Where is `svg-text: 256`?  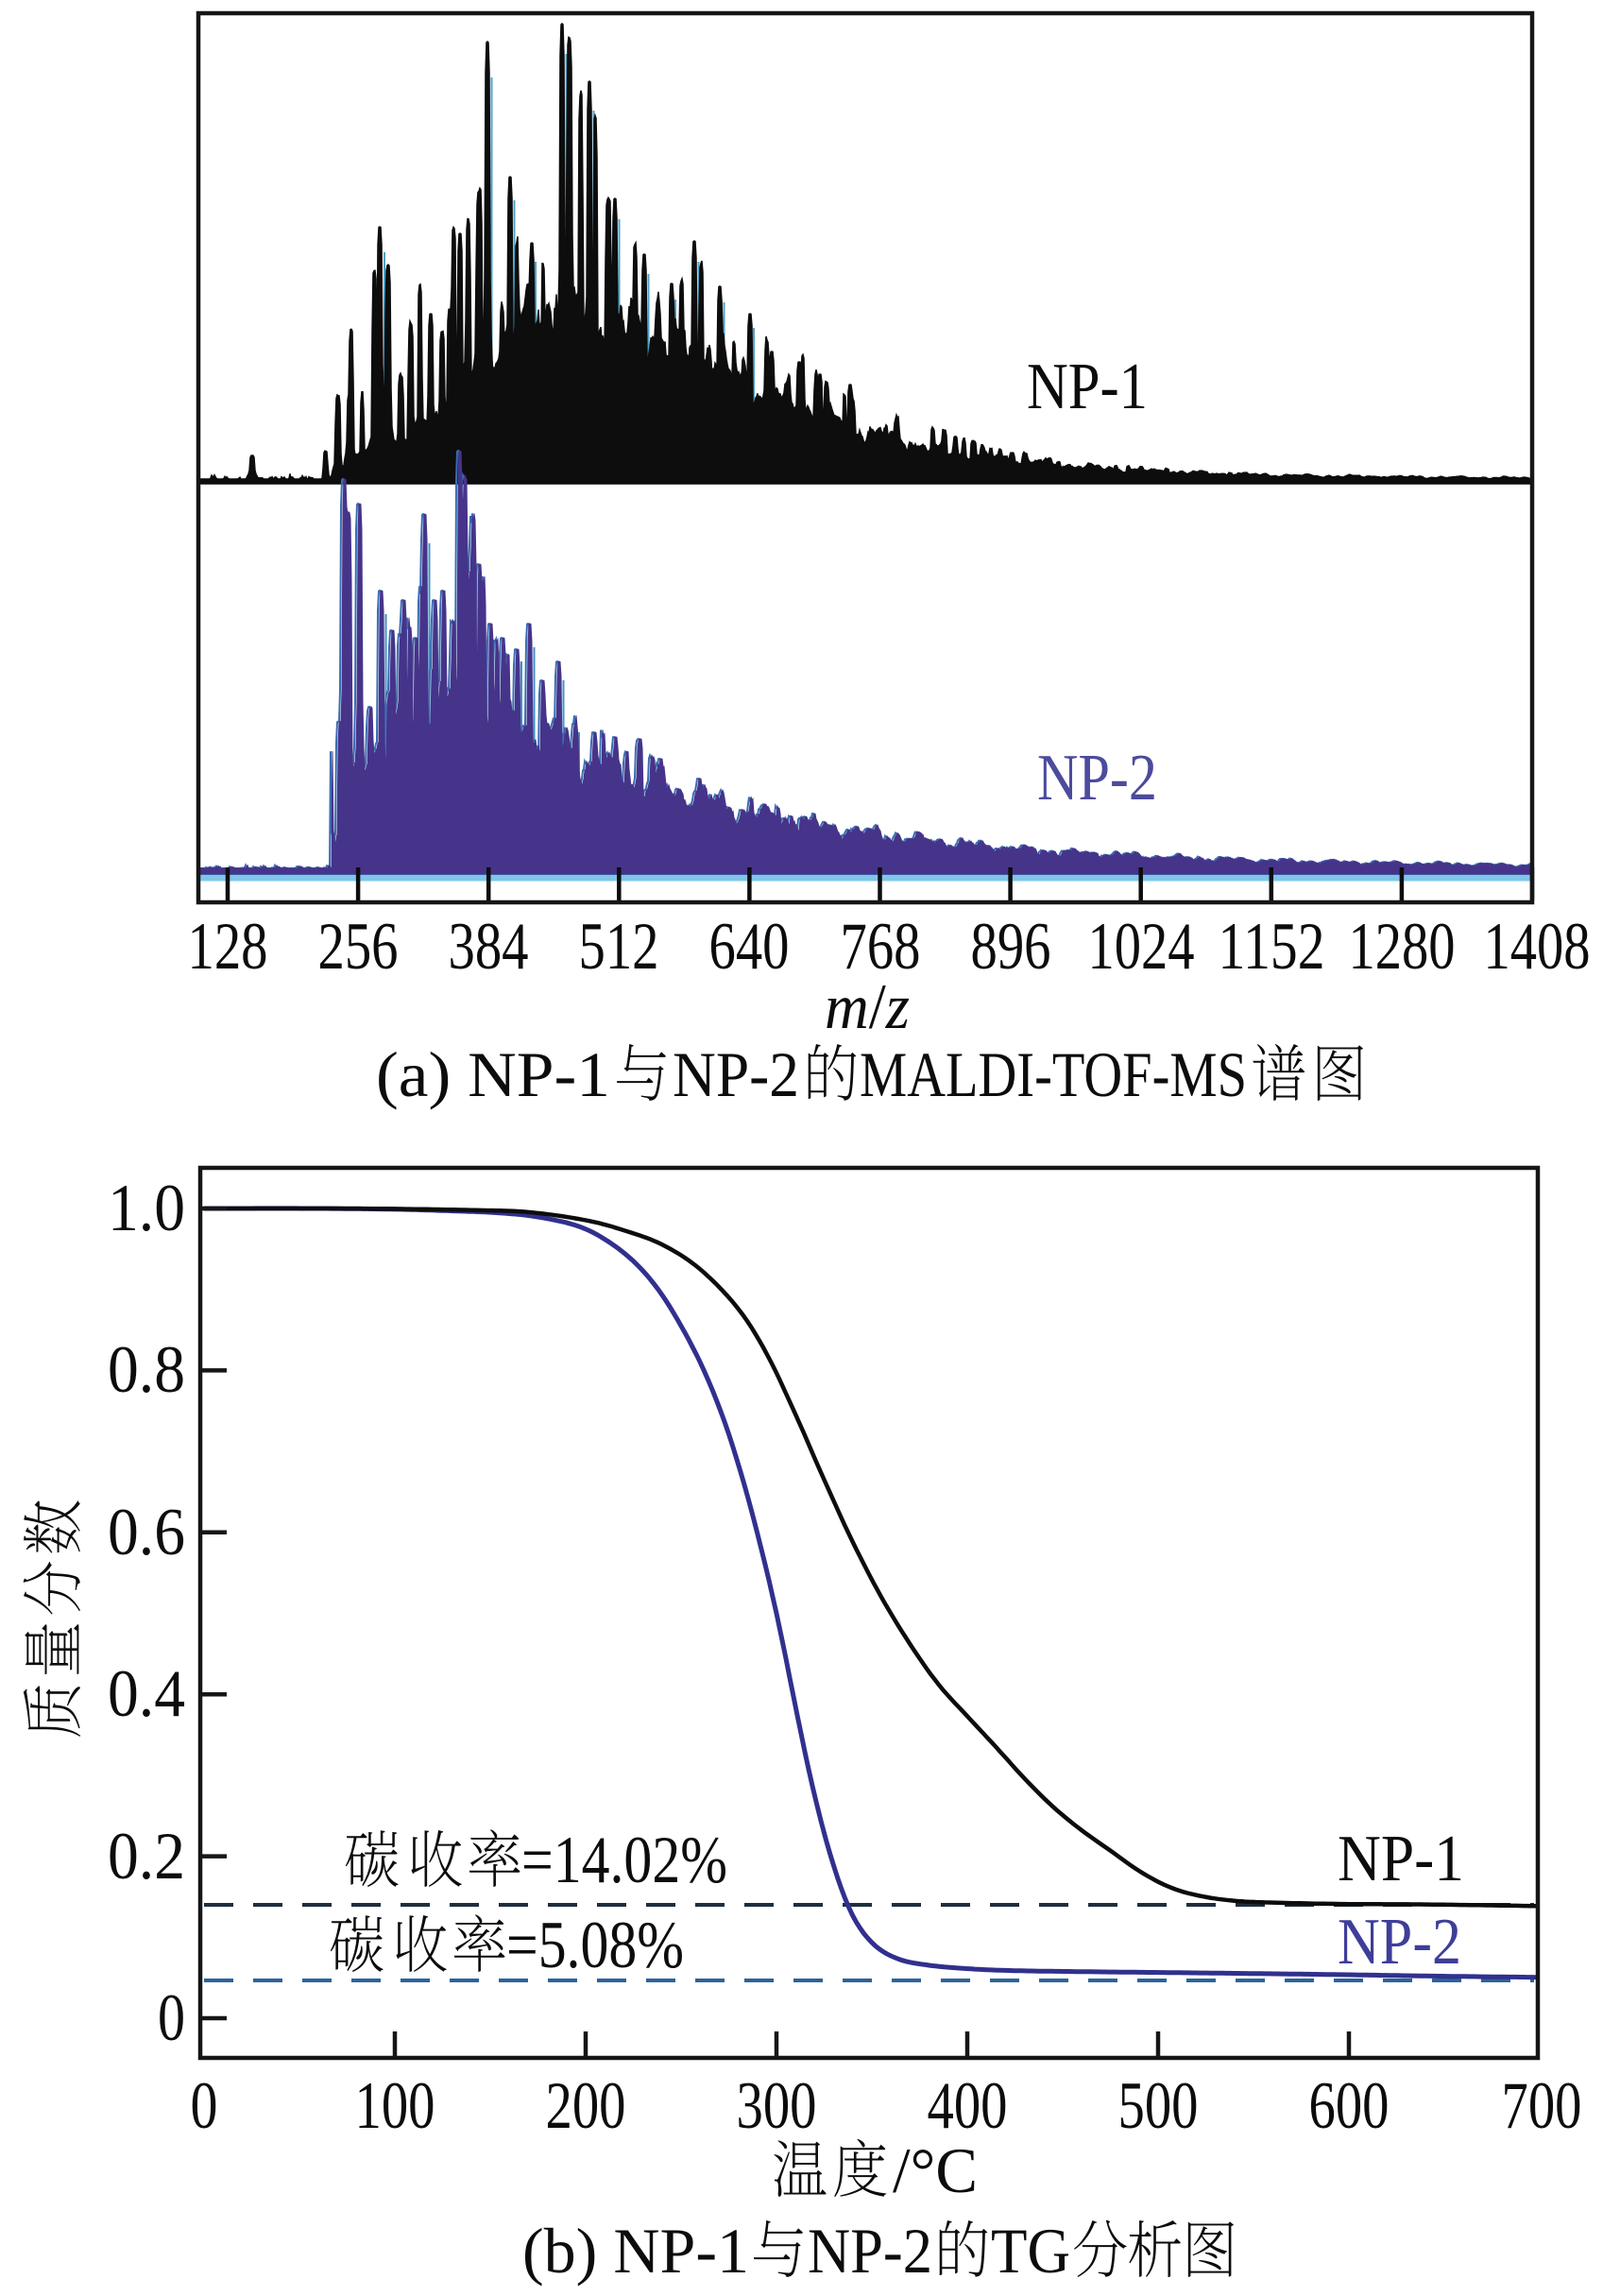
svg-text: 256 is located at coordinates (358, 947).